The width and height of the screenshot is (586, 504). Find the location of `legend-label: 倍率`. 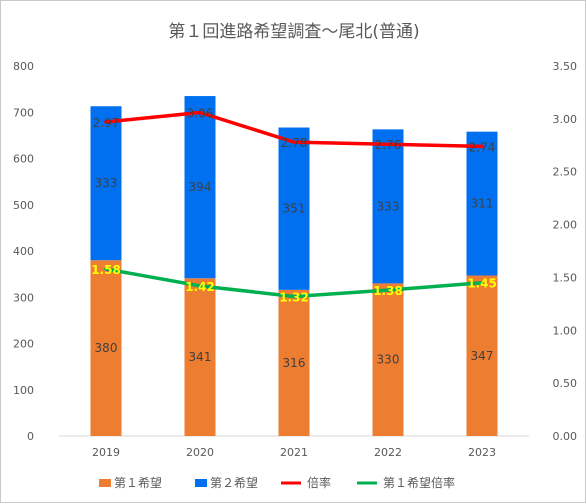

legend-label: 倍率 is located at coordinates (319, 482).